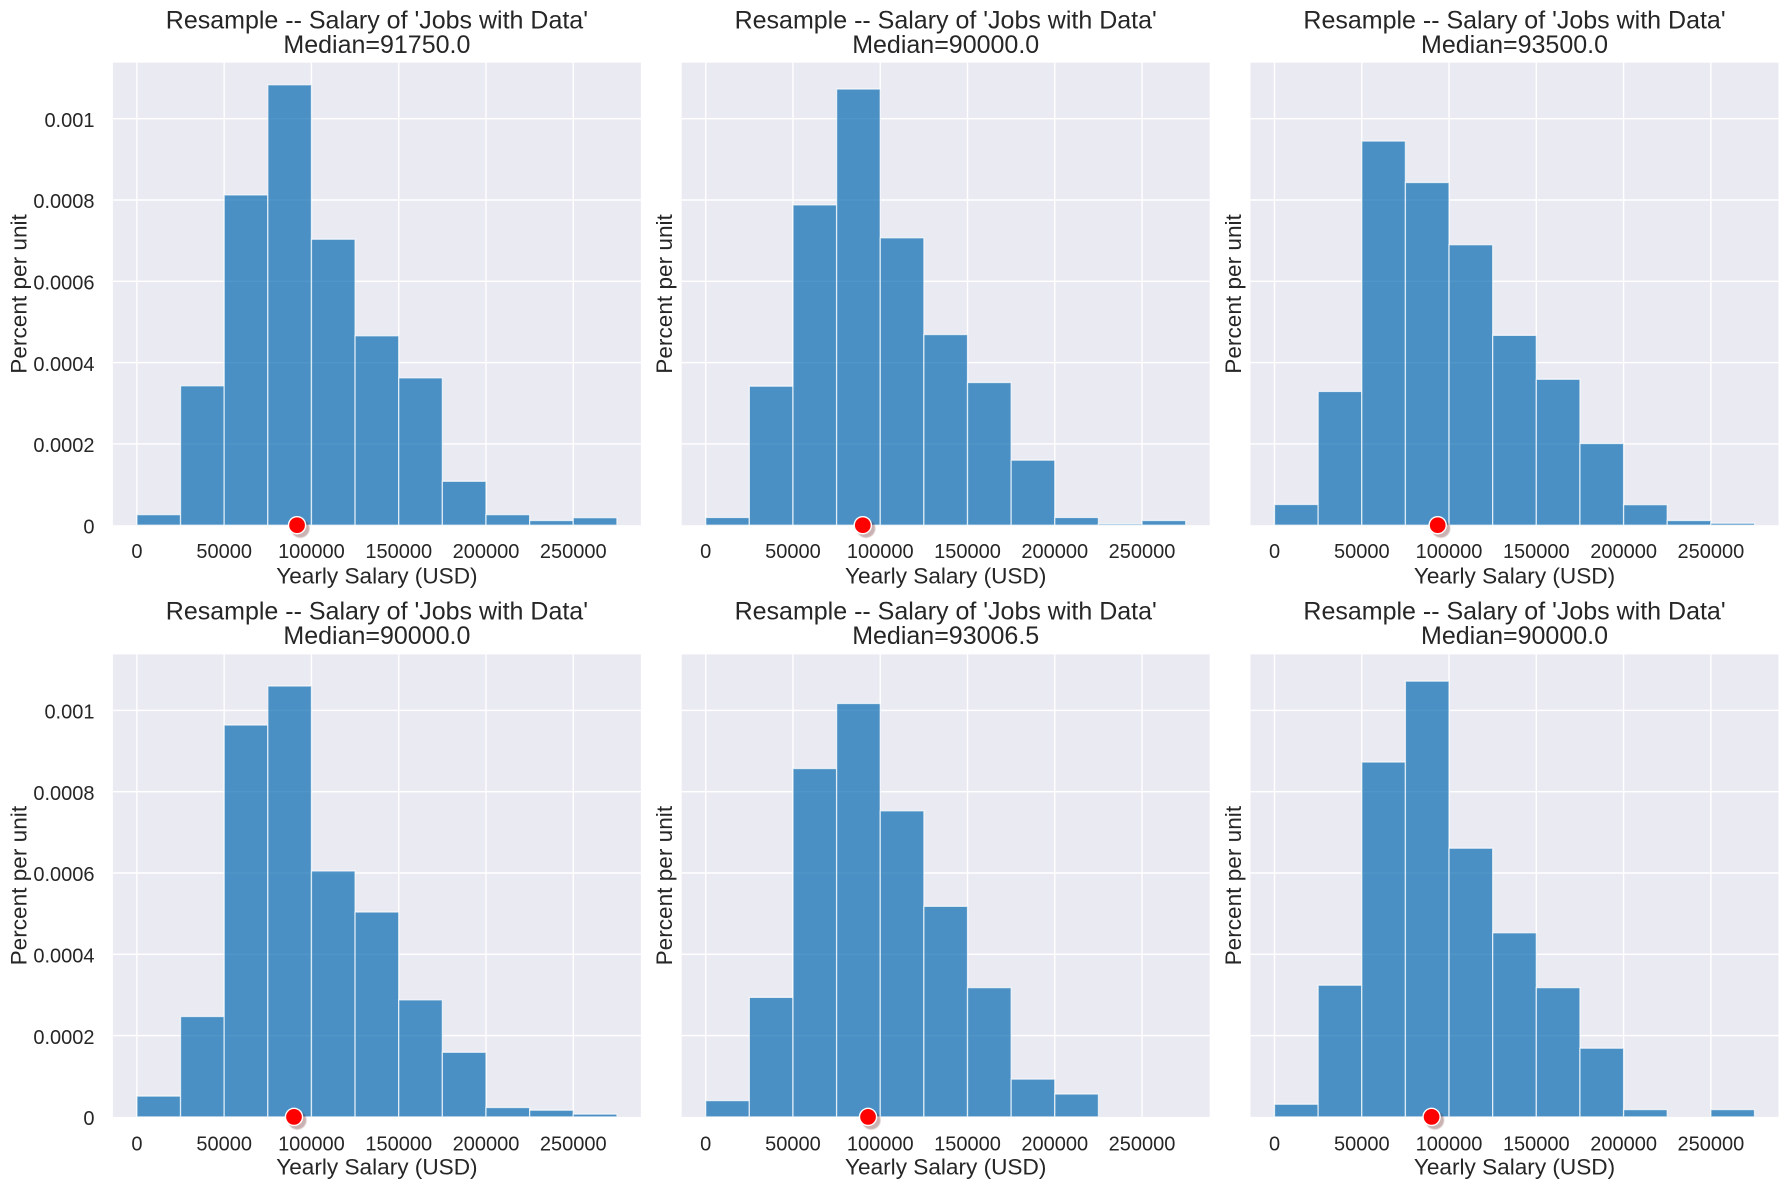 This screenshot has height=1189, width=1790. Describe the element at coordinates (376, 45) in the screenshot. I see `svg-text: Median=91750.0` at that location.